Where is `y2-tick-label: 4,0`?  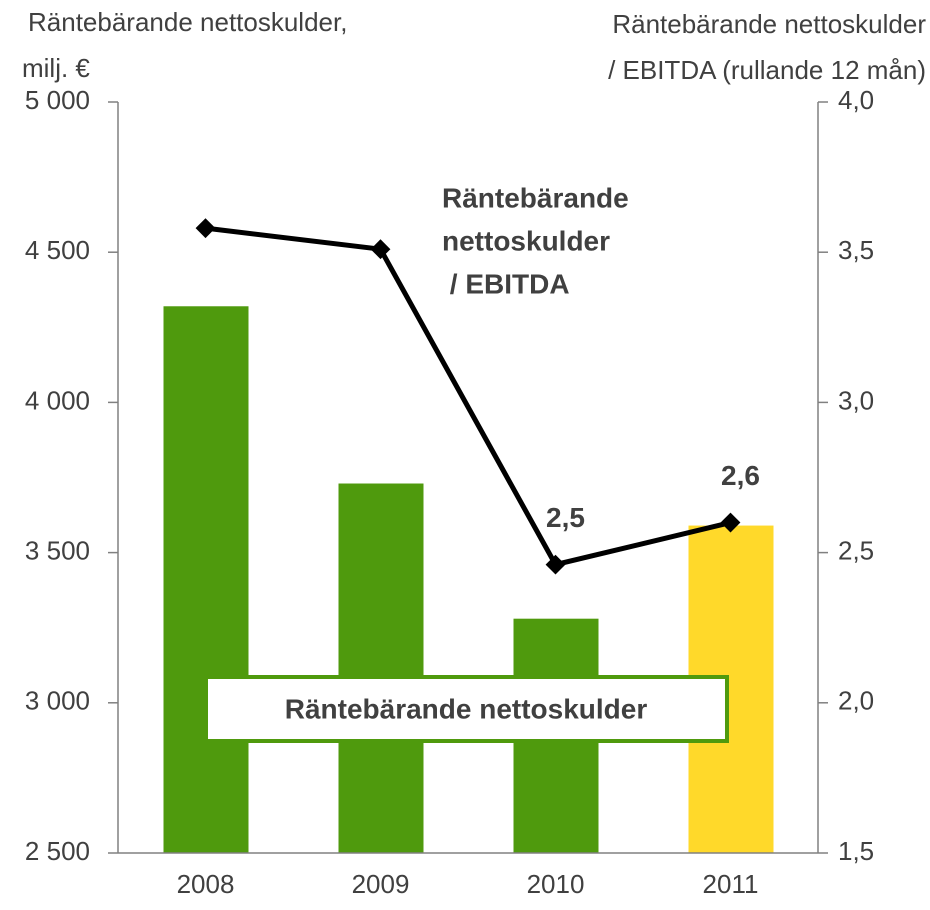 y2-tick-label: 4,0 is located at coordinates (856, 100).